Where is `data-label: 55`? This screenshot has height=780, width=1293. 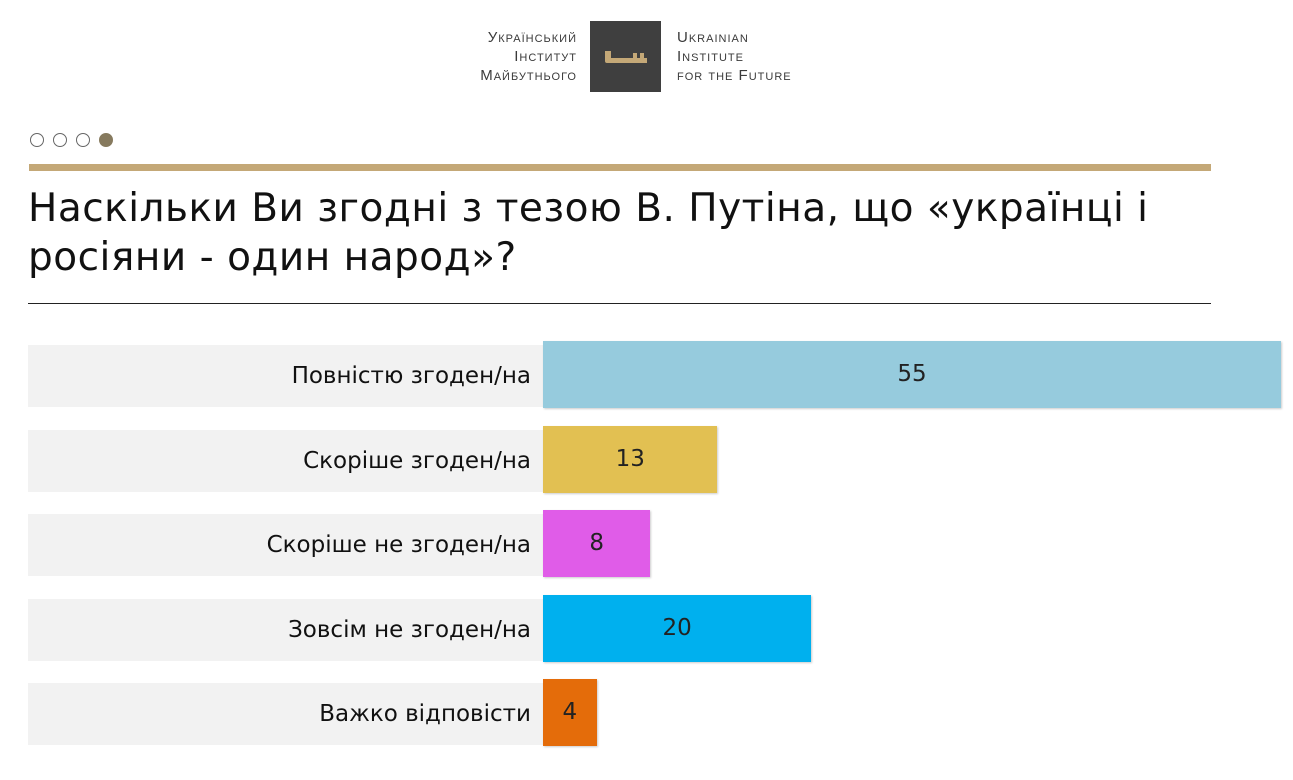
data-label: 55 is located at coordinates (912, 374).